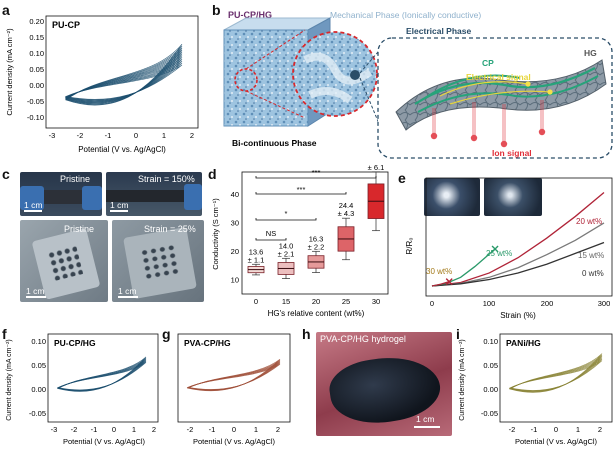 The height and width of the screenshot is (450, 616). I want to click on f-label: PU-CP/HG, so click(75, 343).